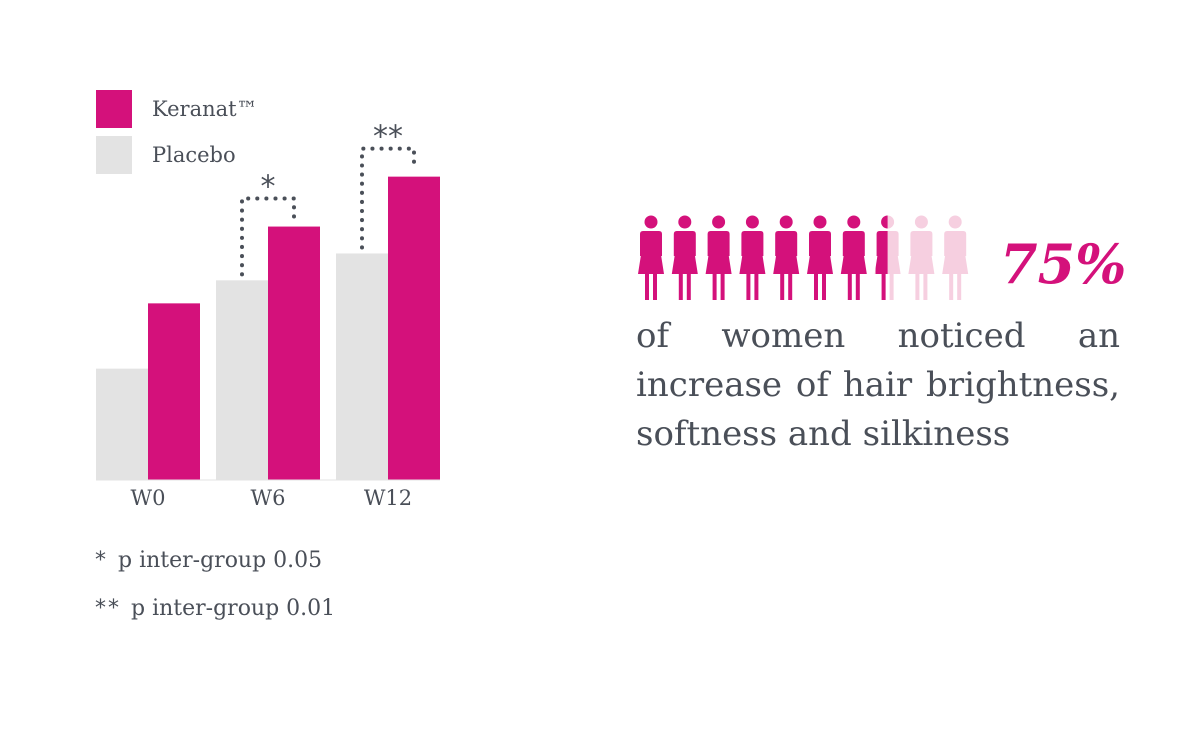 The width and height of the screenshot is (1182, 740). I want to click on footnote-mark: **, so click(108, 608).